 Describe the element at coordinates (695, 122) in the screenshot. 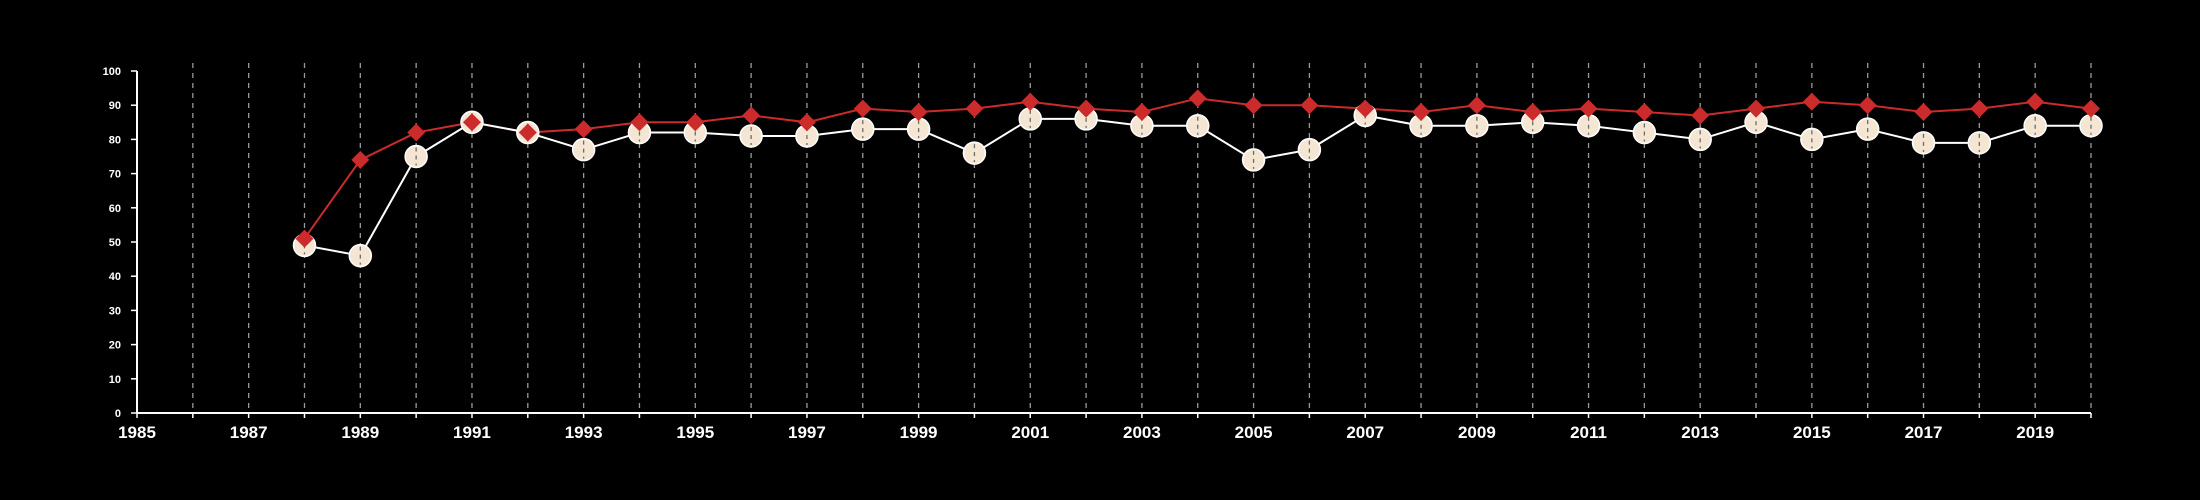

I see `diamond-marker-1995` at that location.